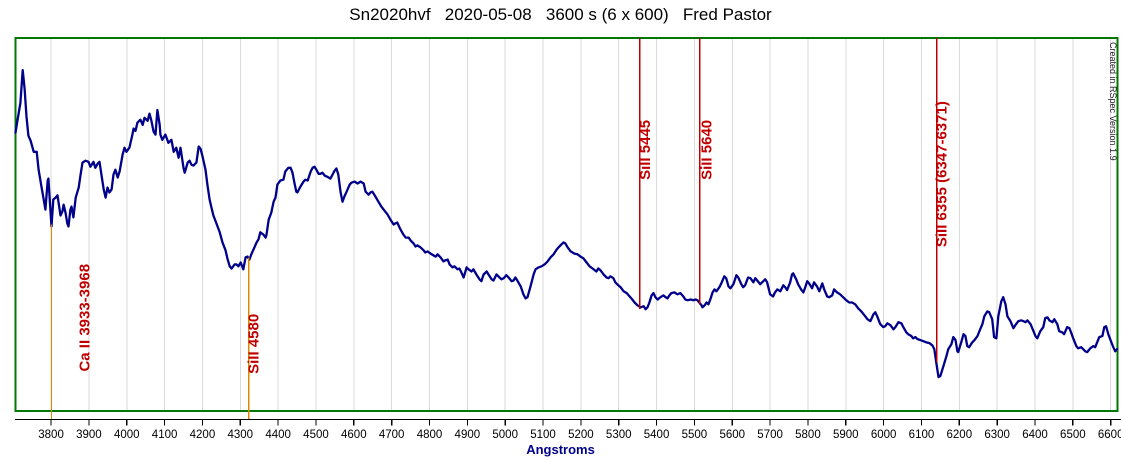 This screenshot has width=1121, height=461. Describe the element at coordinates (560, 449) in the screenshot. I see `x-axis-title: Angstroms` at that location.